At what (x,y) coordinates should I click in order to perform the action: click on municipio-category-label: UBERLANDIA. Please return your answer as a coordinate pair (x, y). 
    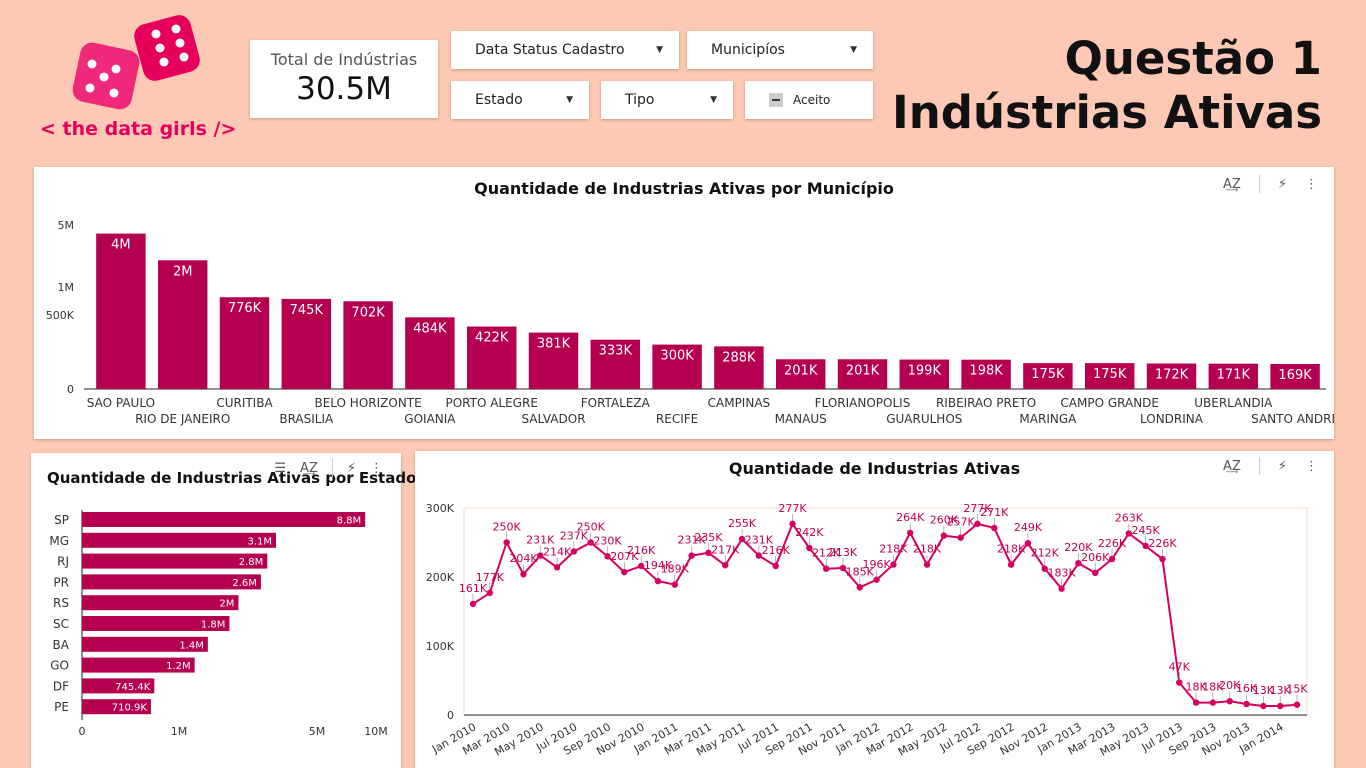
    Looking at the image, I should click on (1233, 403).